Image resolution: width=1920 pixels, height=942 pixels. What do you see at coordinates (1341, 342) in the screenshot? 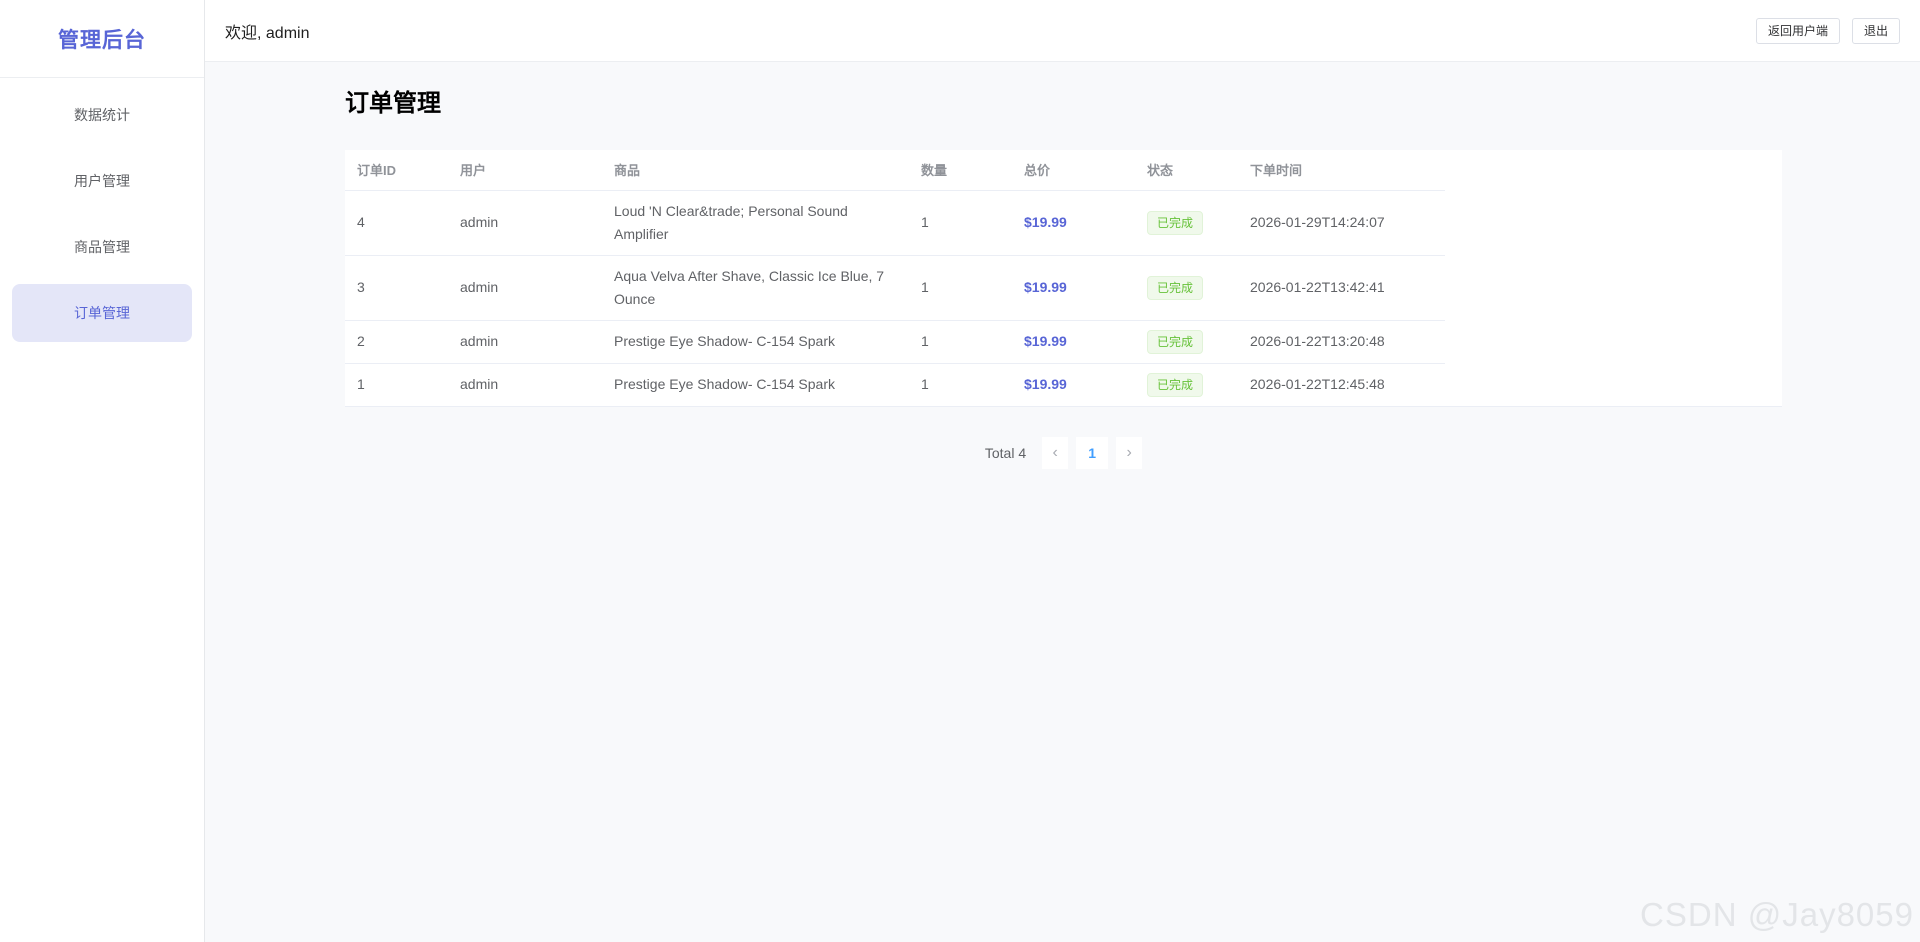
I see `cell-time: 2026-01-22T13:20:48` at bounding box center [1341, 342].